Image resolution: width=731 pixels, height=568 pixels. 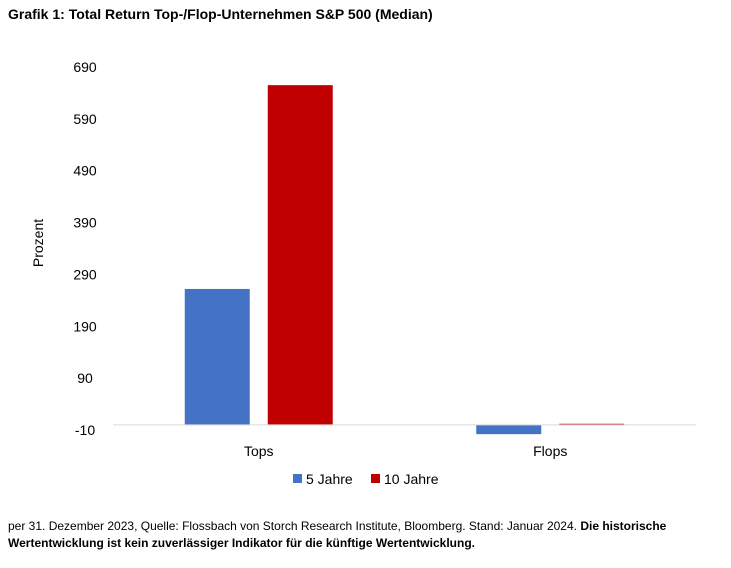 I want to click on y-tick-label: 690, so click(x=85, y=67).